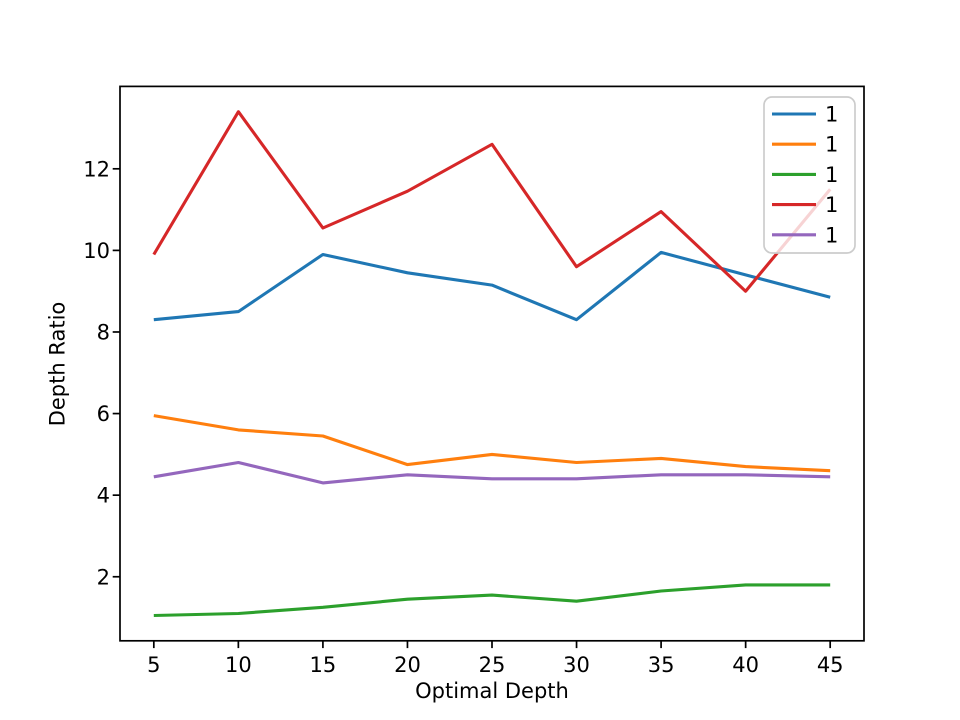  What do you see at coordinates (831, 175) in the screenshot?
I see `legend-label-2: 1` at bounding box center [831, 175].